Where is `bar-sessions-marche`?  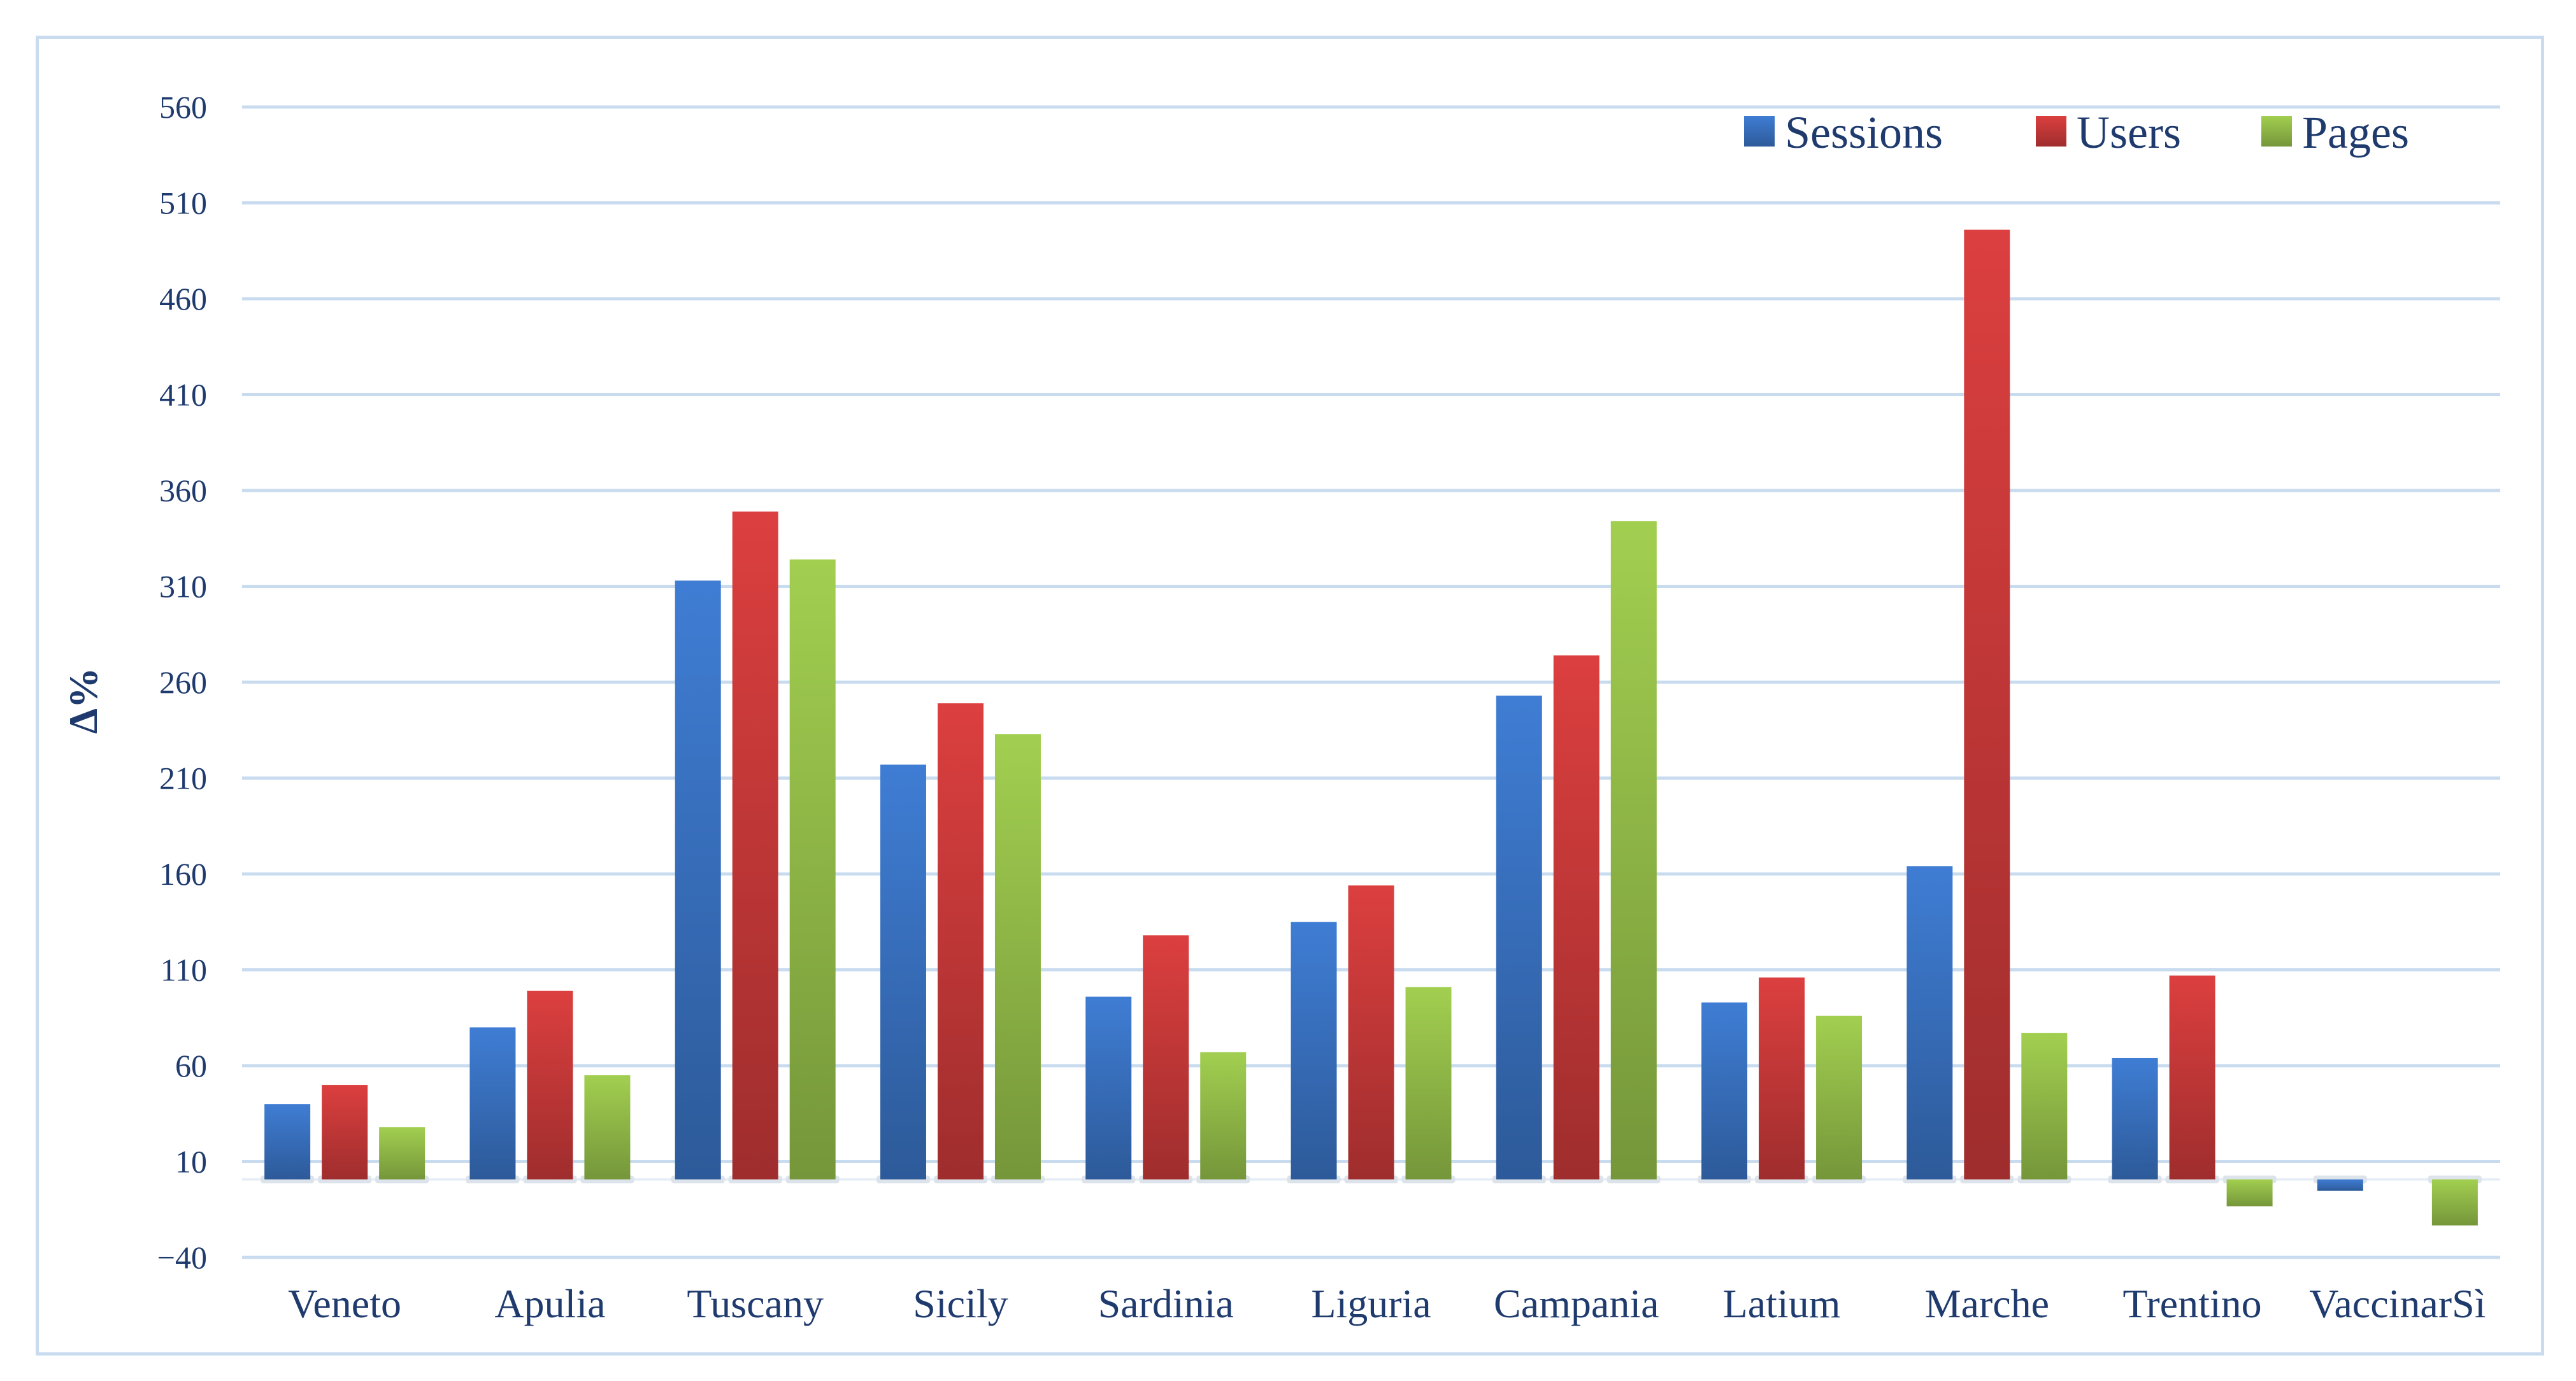 bar-sessions-marche is located at coordinates (1930, 1023).